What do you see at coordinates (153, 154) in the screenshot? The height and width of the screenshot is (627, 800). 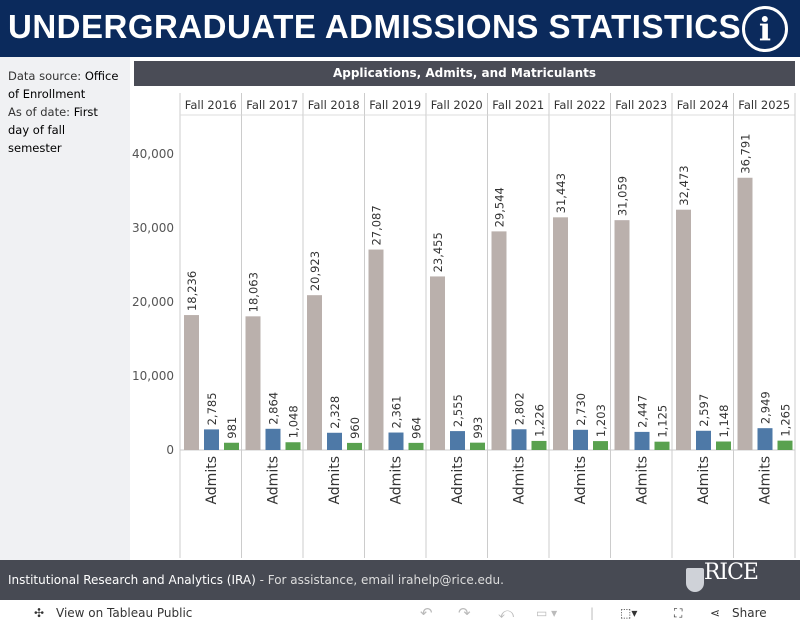 I see `y-tick-label: 40,000` at bounding box center [153, 154].